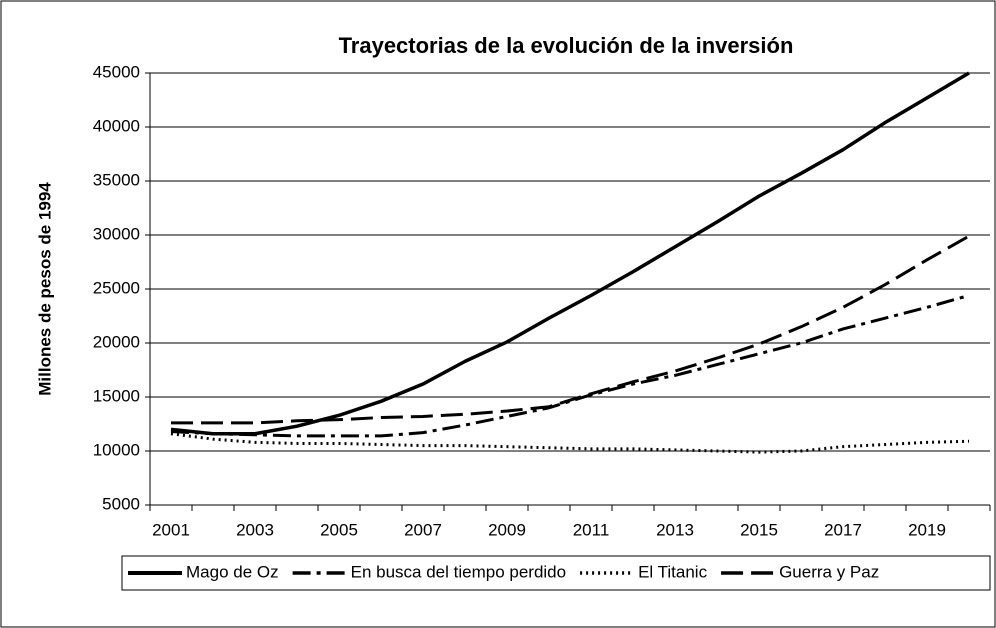 The height and width of the screenshot is (628, 996). Describe the element at coordinates (116, 287) in the screenshot. I see `y-tick-label: 25000` at that location.